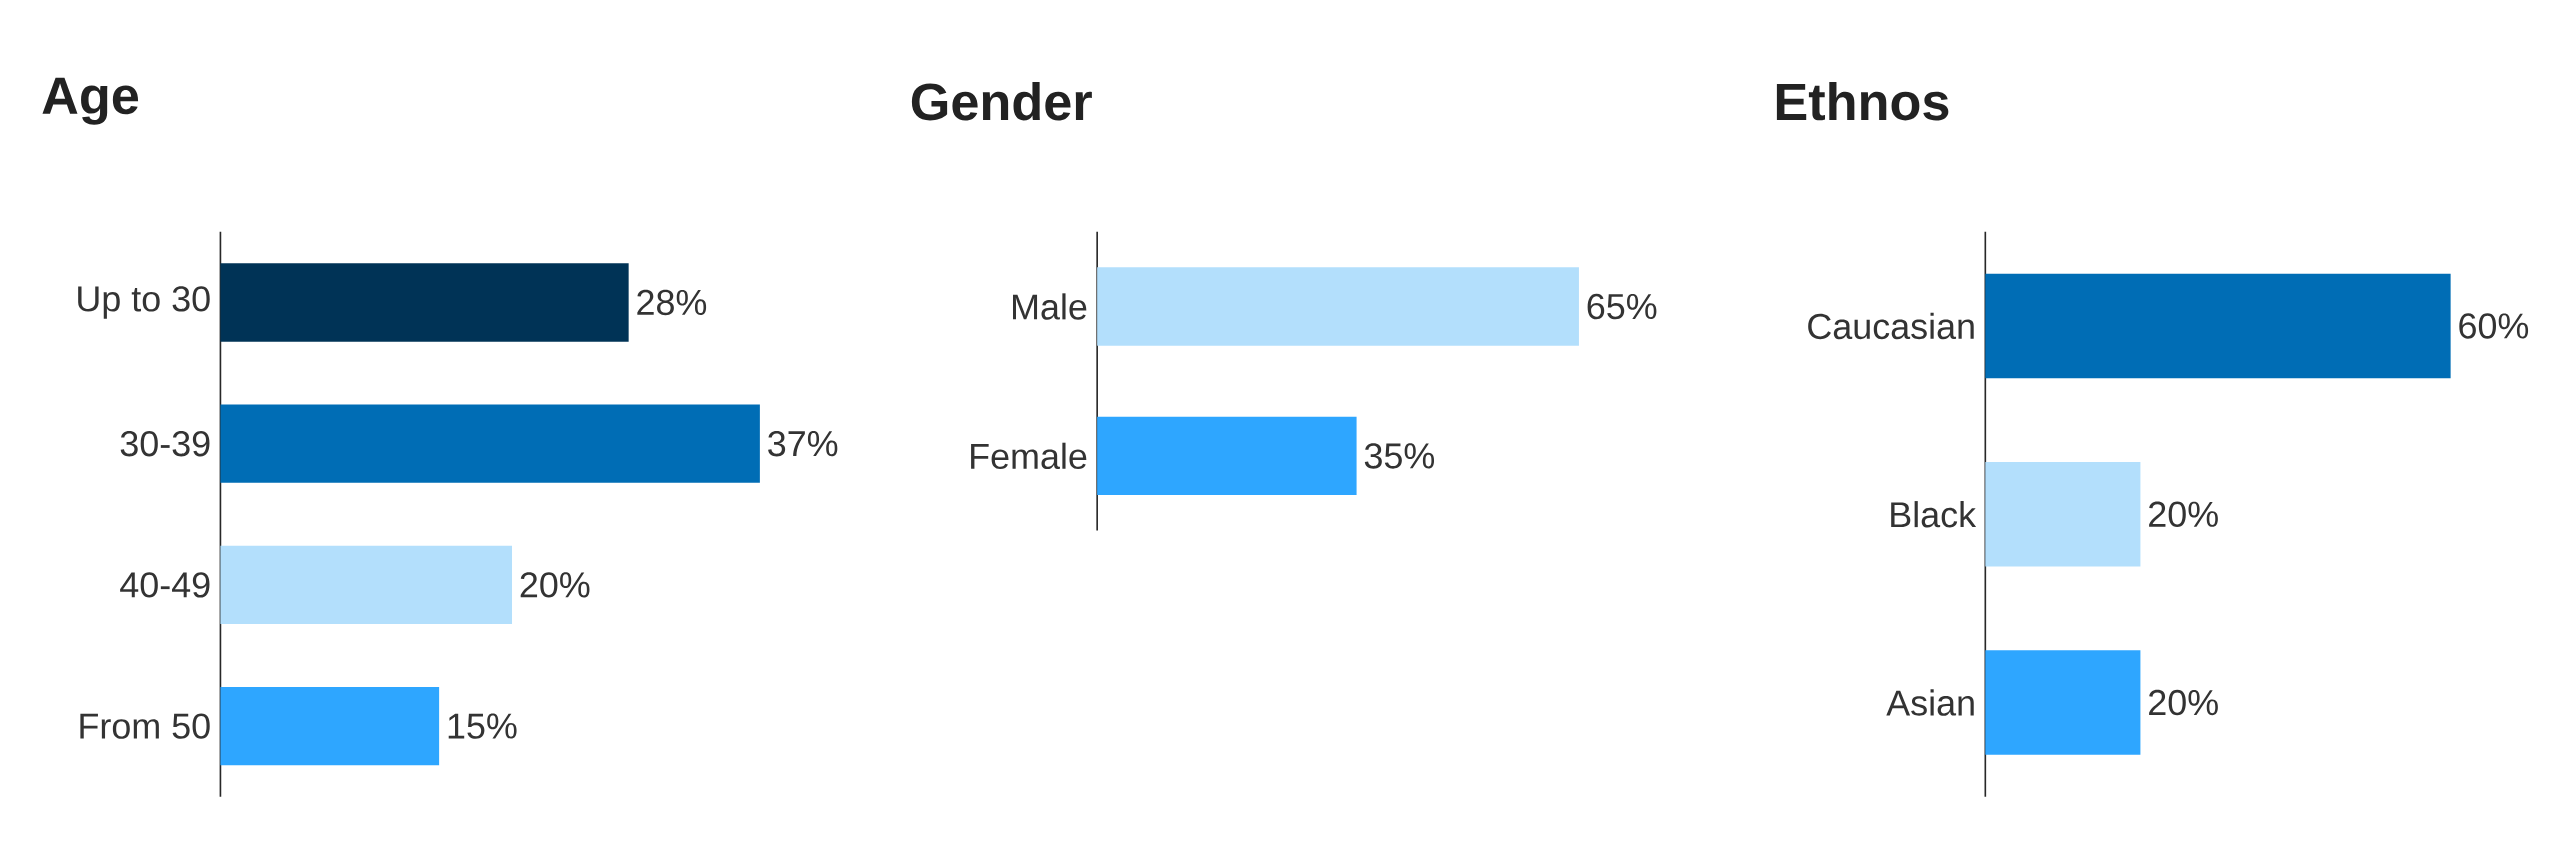 The height and width of the screenshot is (851, 2560). Describe the element at coordinates (482, 726) in the screenshot. I see `data-label: 15%` at that location.